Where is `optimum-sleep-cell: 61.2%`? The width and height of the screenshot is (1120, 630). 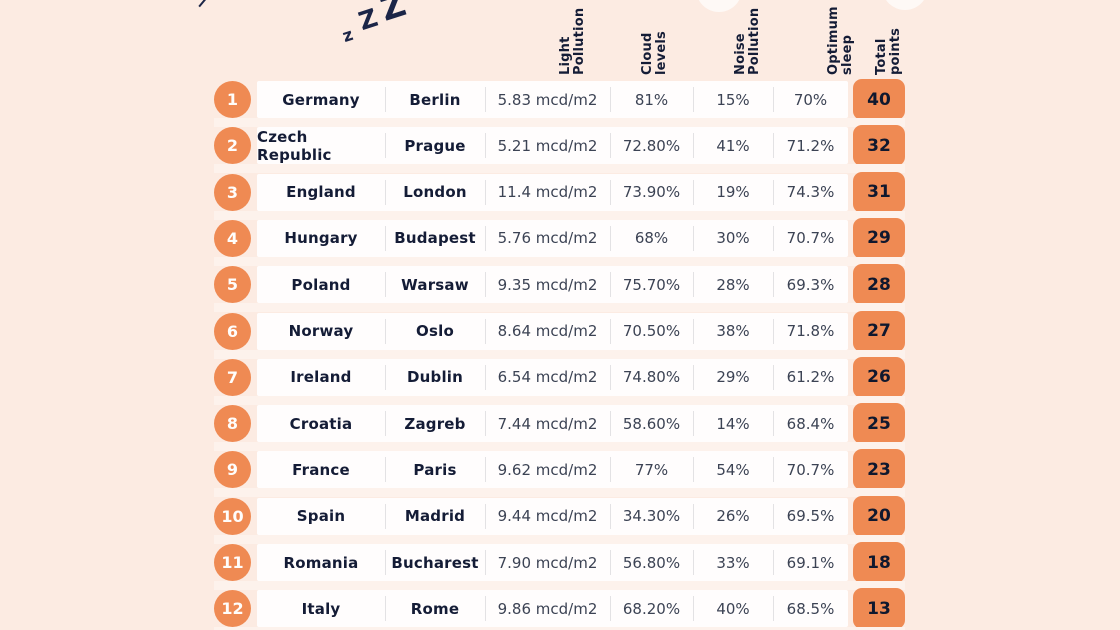
optimum-sleep-cell: 61.2% is located at coordinates (810, 377).